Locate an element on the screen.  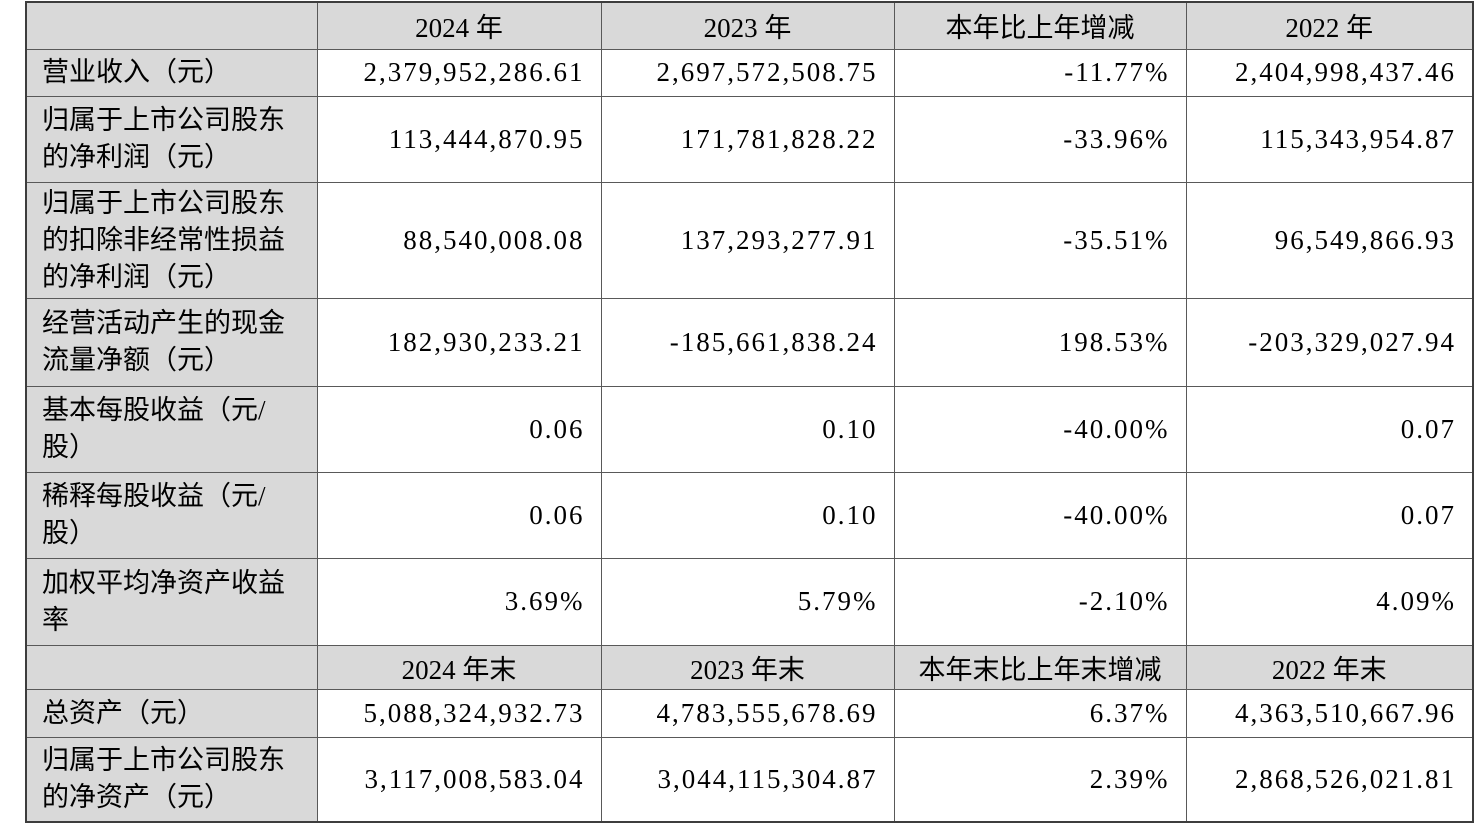
value-change: -33.96% is located at coordinates (1040, 139).